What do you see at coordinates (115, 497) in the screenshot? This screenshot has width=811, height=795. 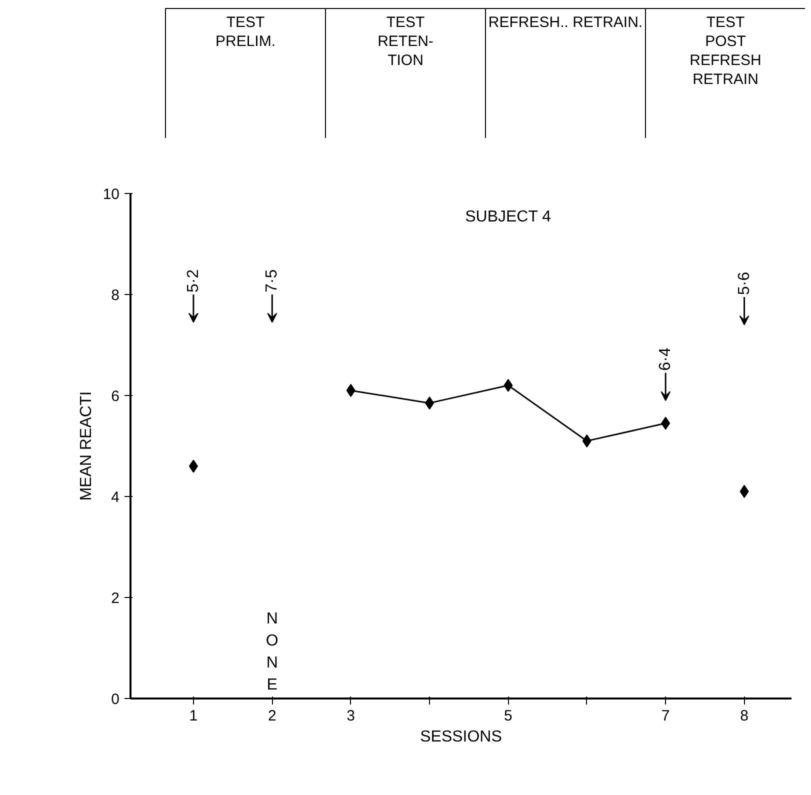 I see `y-tick-label: 4` at bounding box center [115, 497].